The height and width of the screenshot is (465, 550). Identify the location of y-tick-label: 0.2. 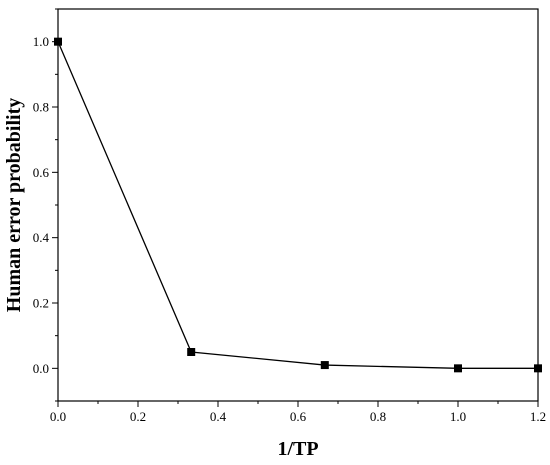
(41, 303).